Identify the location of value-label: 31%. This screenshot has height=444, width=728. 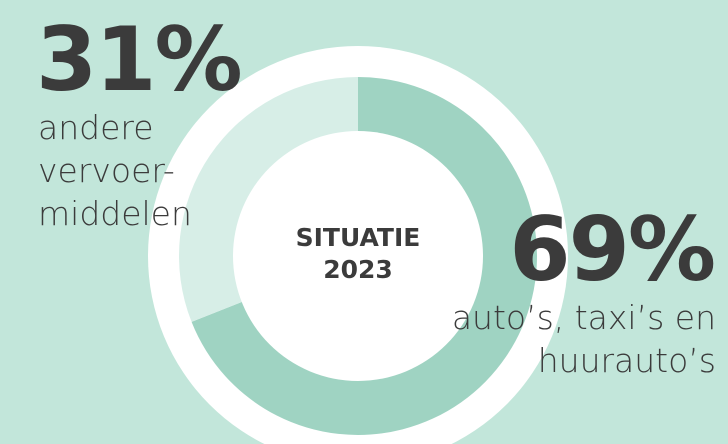
(139, 59).